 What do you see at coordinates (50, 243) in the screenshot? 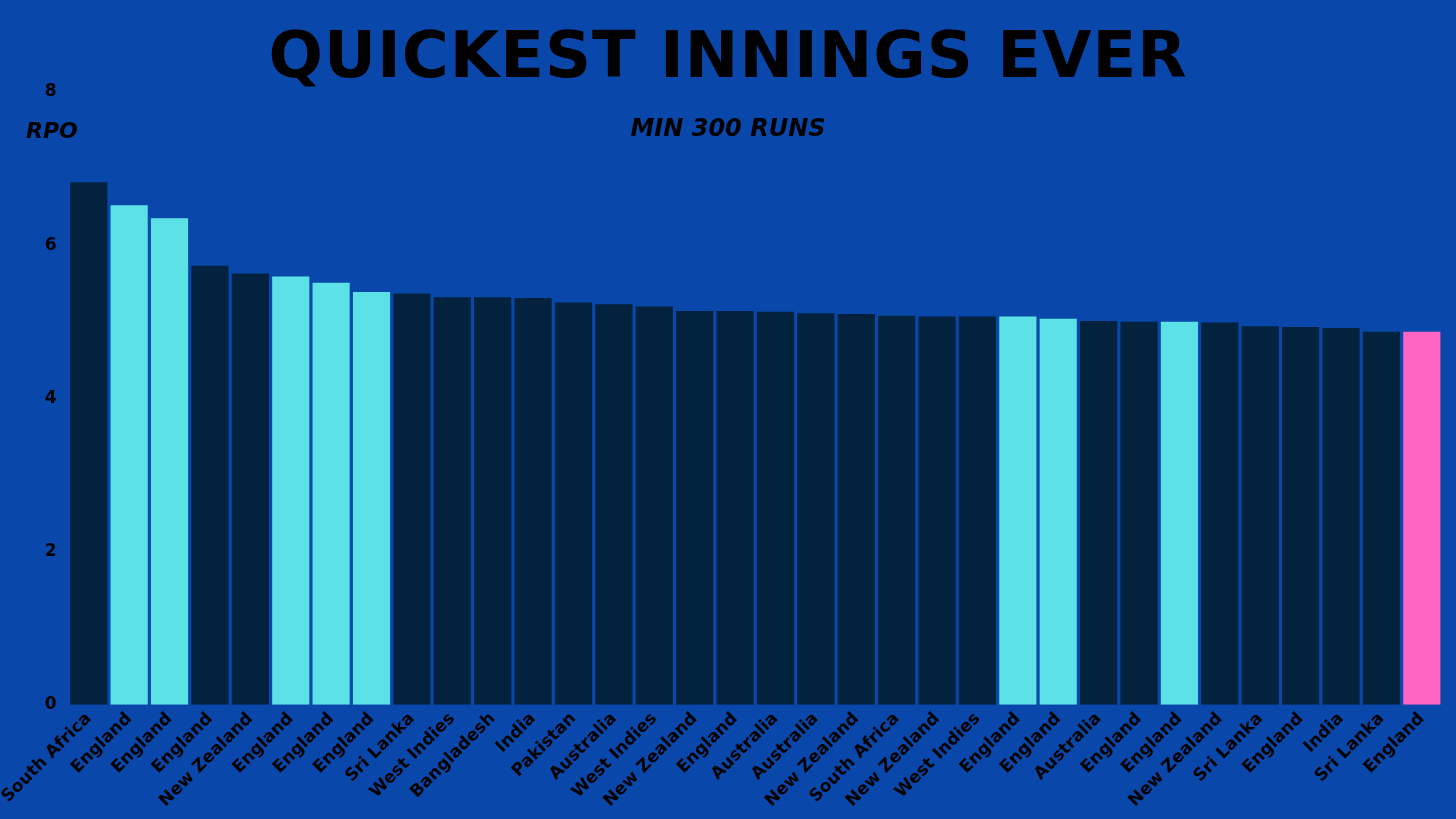
I see `y-tick-label: 6` at bounding box center [50, 243].